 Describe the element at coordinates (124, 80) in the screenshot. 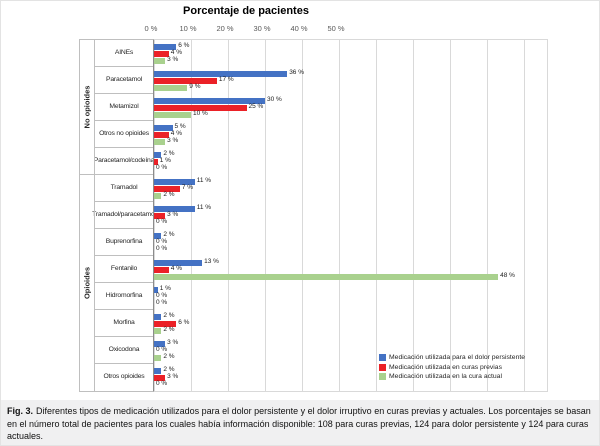

I see `category-label: Paracetamol` at that location.